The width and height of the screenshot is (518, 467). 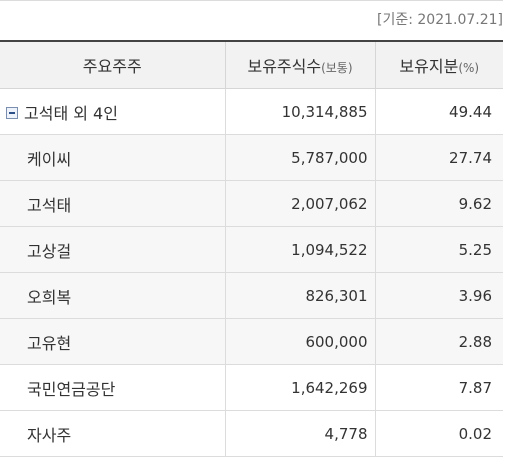 I want to click on collapse-minus-icon, so click(x=12, y=112).